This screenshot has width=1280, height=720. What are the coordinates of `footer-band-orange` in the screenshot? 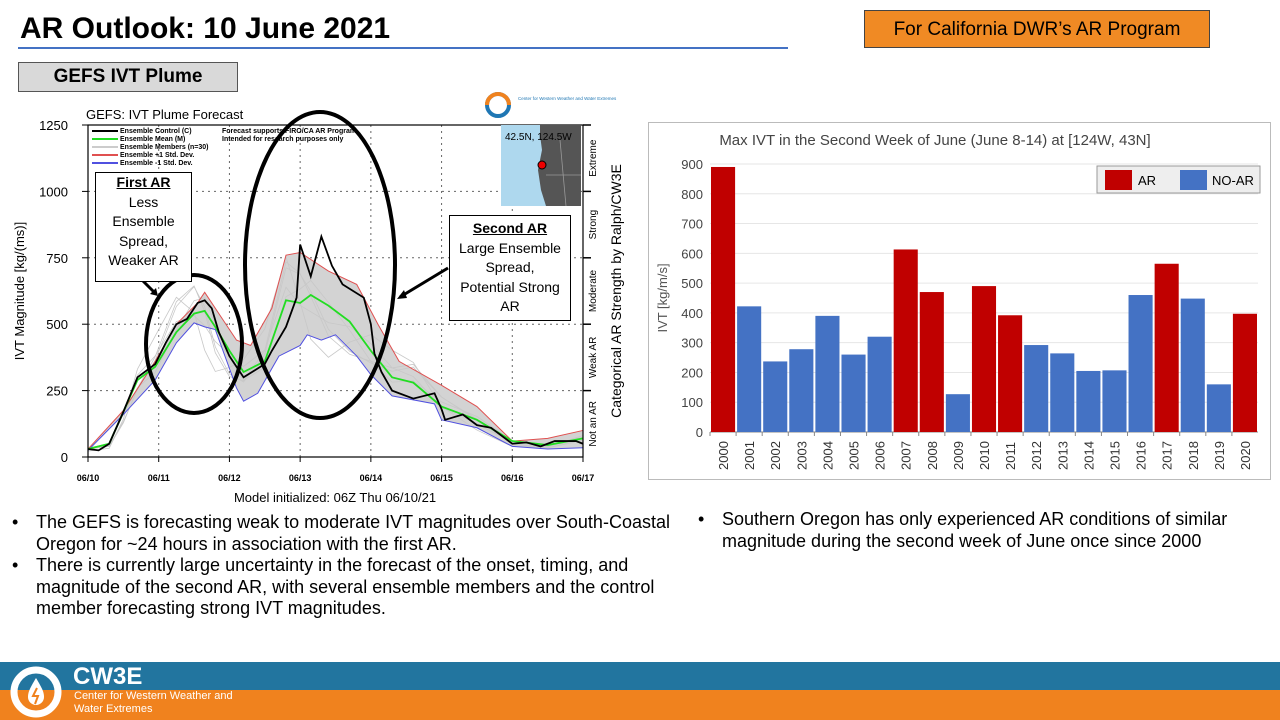 It's located at (640, 705).